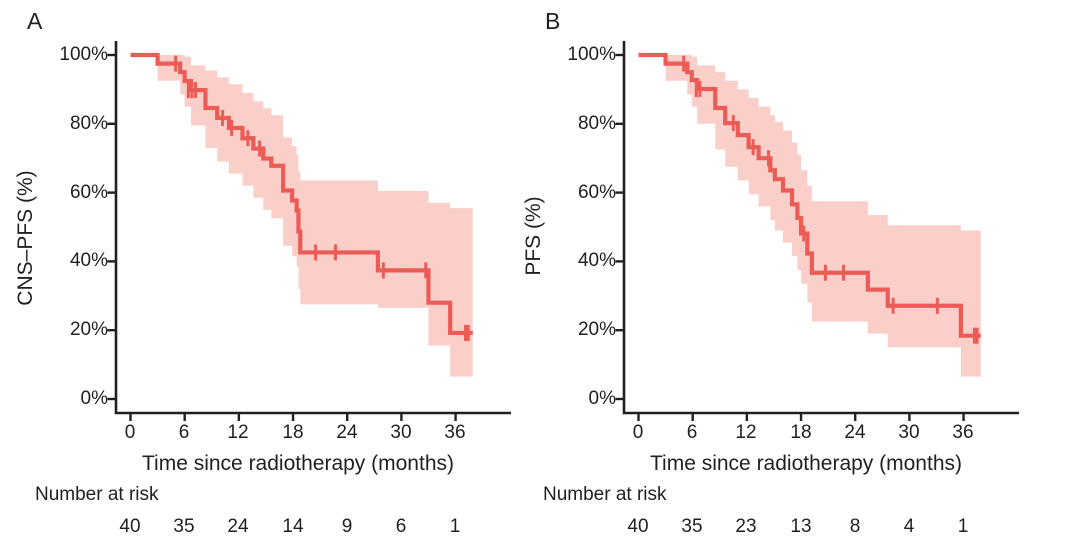 The height and width of the screenshot is (551, 1080). Describe the element at coordinates (855, 526) in the screenshot. I see `risk-count-24: 8` at that location.